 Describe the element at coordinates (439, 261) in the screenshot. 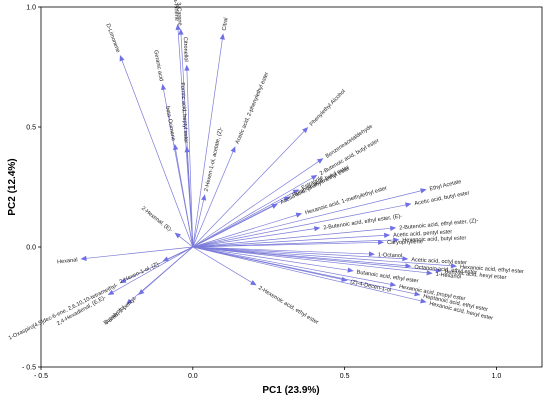

I see `vector-label: Acetic acid, octyl ester` at that location.